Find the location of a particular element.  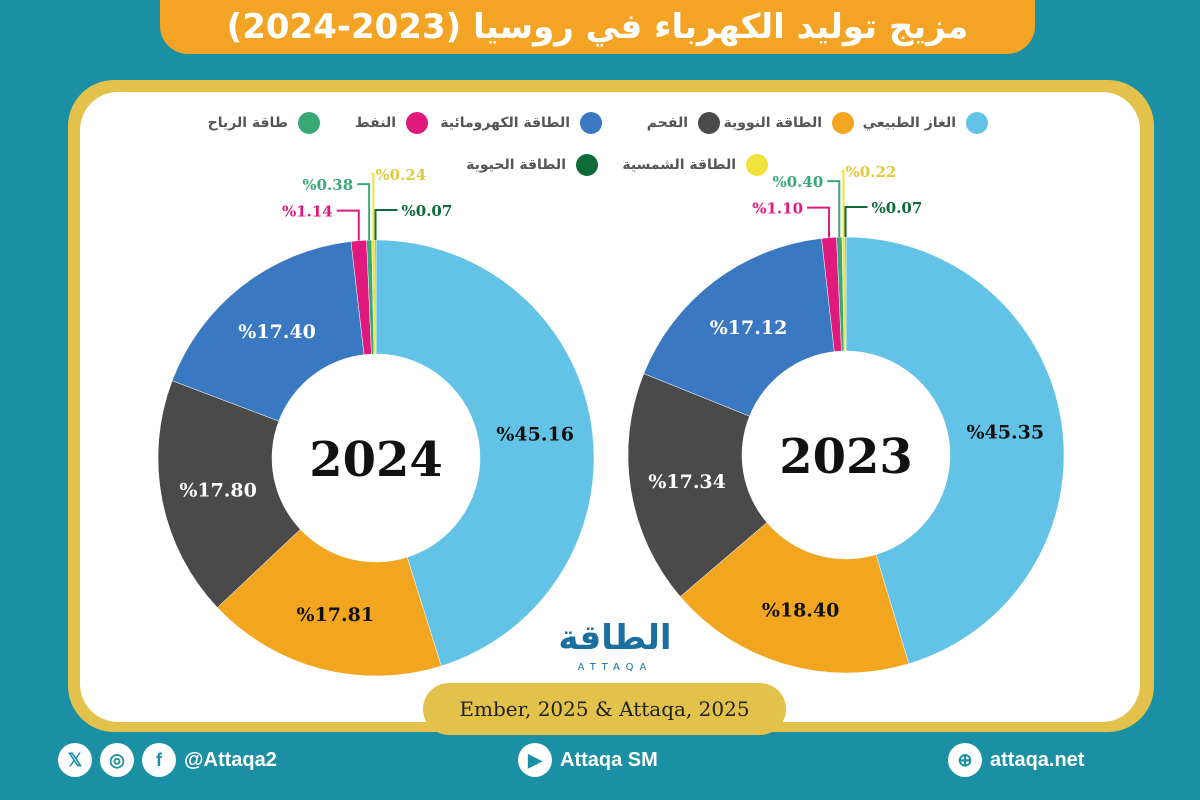

callout-label-2024-7: %0.07 is located at coordinates (427, 211).